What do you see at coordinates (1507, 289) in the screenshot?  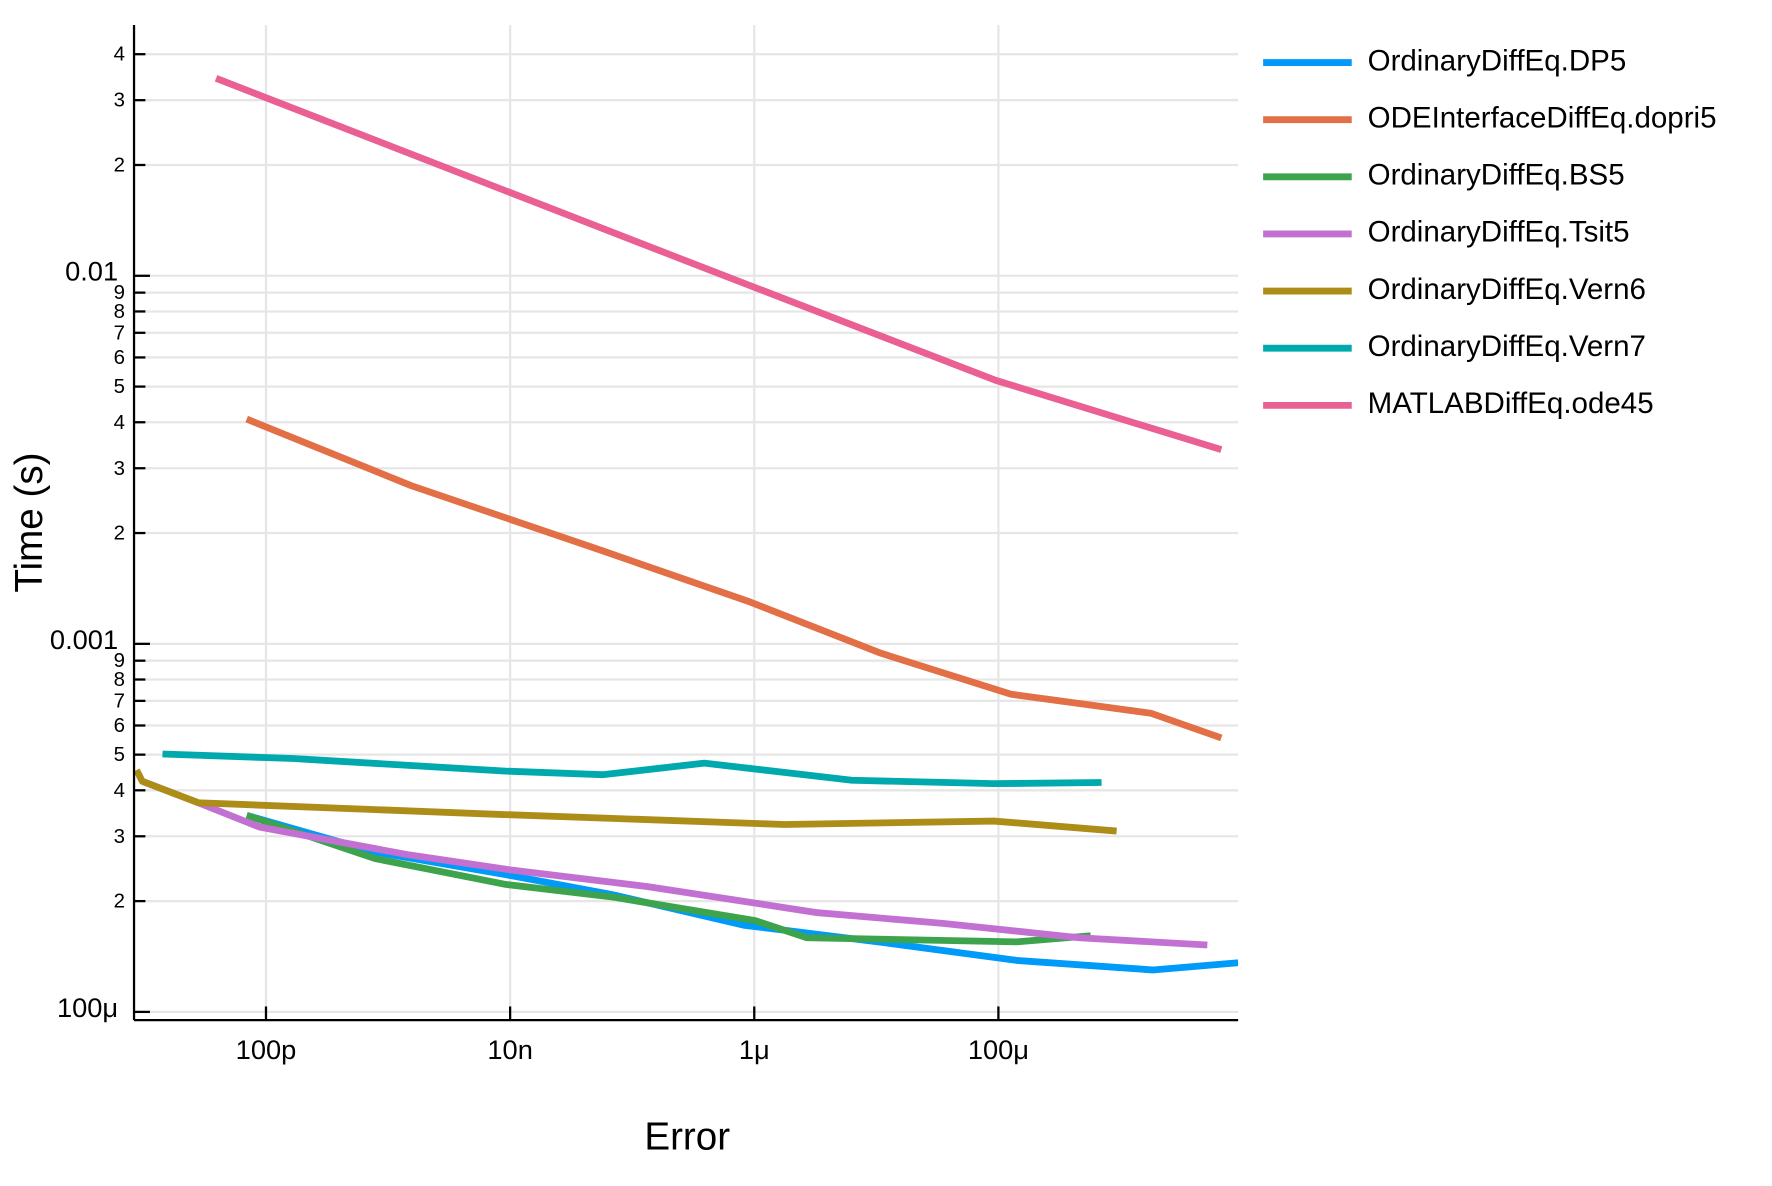 I see `legend-label: OrdinaryDiffEq.Vern6` at bounding box center [1507, 289].